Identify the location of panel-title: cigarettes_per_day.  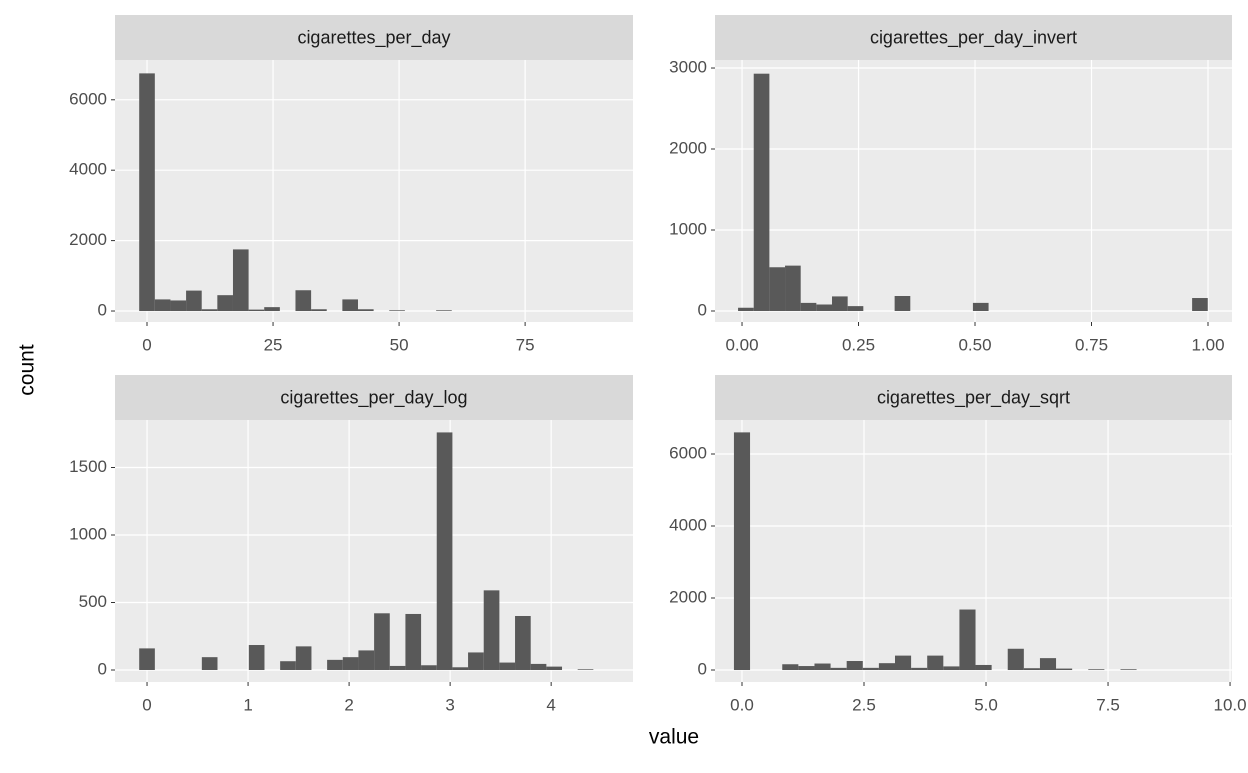
(373, 37).